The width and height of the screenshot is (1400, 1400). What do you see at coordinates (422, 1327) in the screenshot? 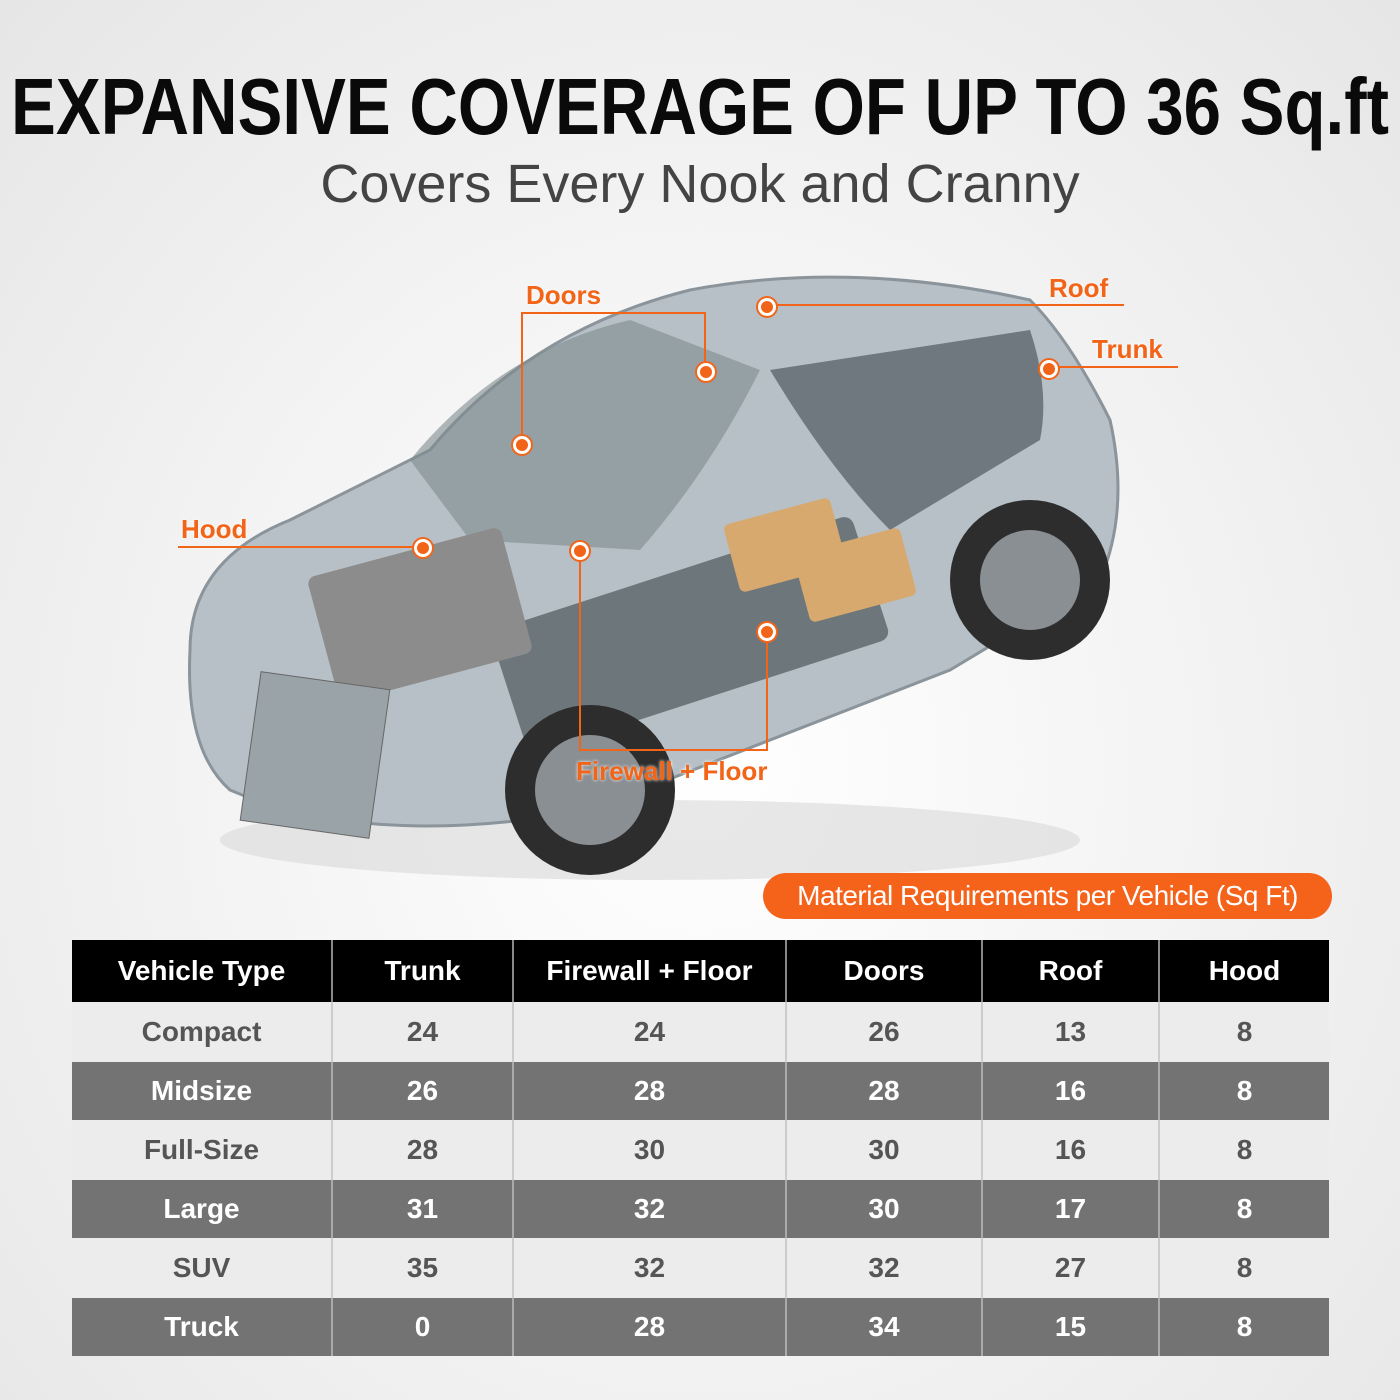
I see `value-cell: 0` at bounding box center [422, 1327].